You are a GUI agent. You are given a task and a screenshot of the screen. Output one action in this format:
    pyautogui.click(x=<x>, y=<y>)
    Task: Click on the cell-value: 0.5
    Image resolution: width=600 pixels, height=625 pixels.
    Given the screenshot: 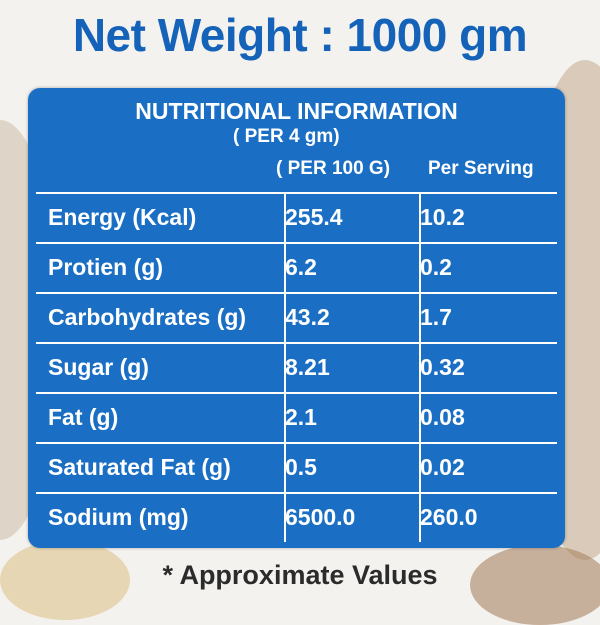 What is the action you would take?
    pyautogui.click(x=301, y=467)
    